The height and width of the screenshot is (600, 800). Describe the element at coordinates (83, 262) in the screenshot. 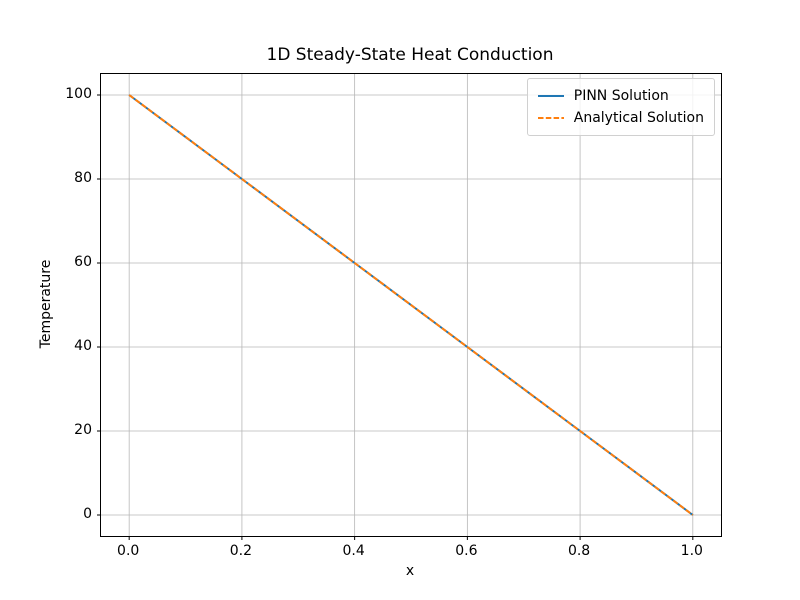

I see `y-tick-label: 60` at that location.